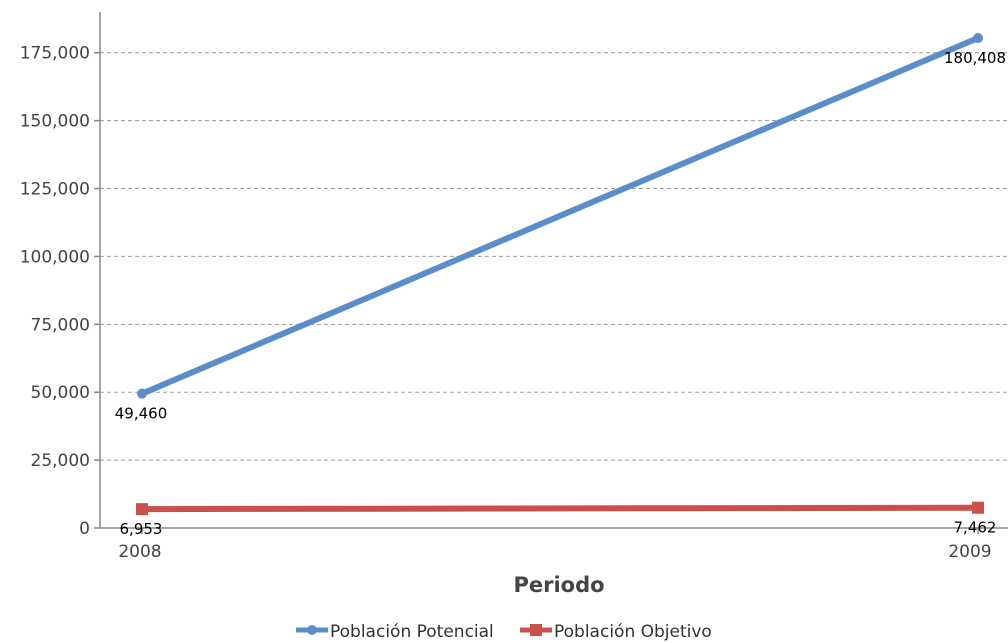 The width and height of the screenshot is (1008, 643). Describe the element at coordinates (633, 632) in the screenshot. I see `legend-label: Población Objetivo` at that location.